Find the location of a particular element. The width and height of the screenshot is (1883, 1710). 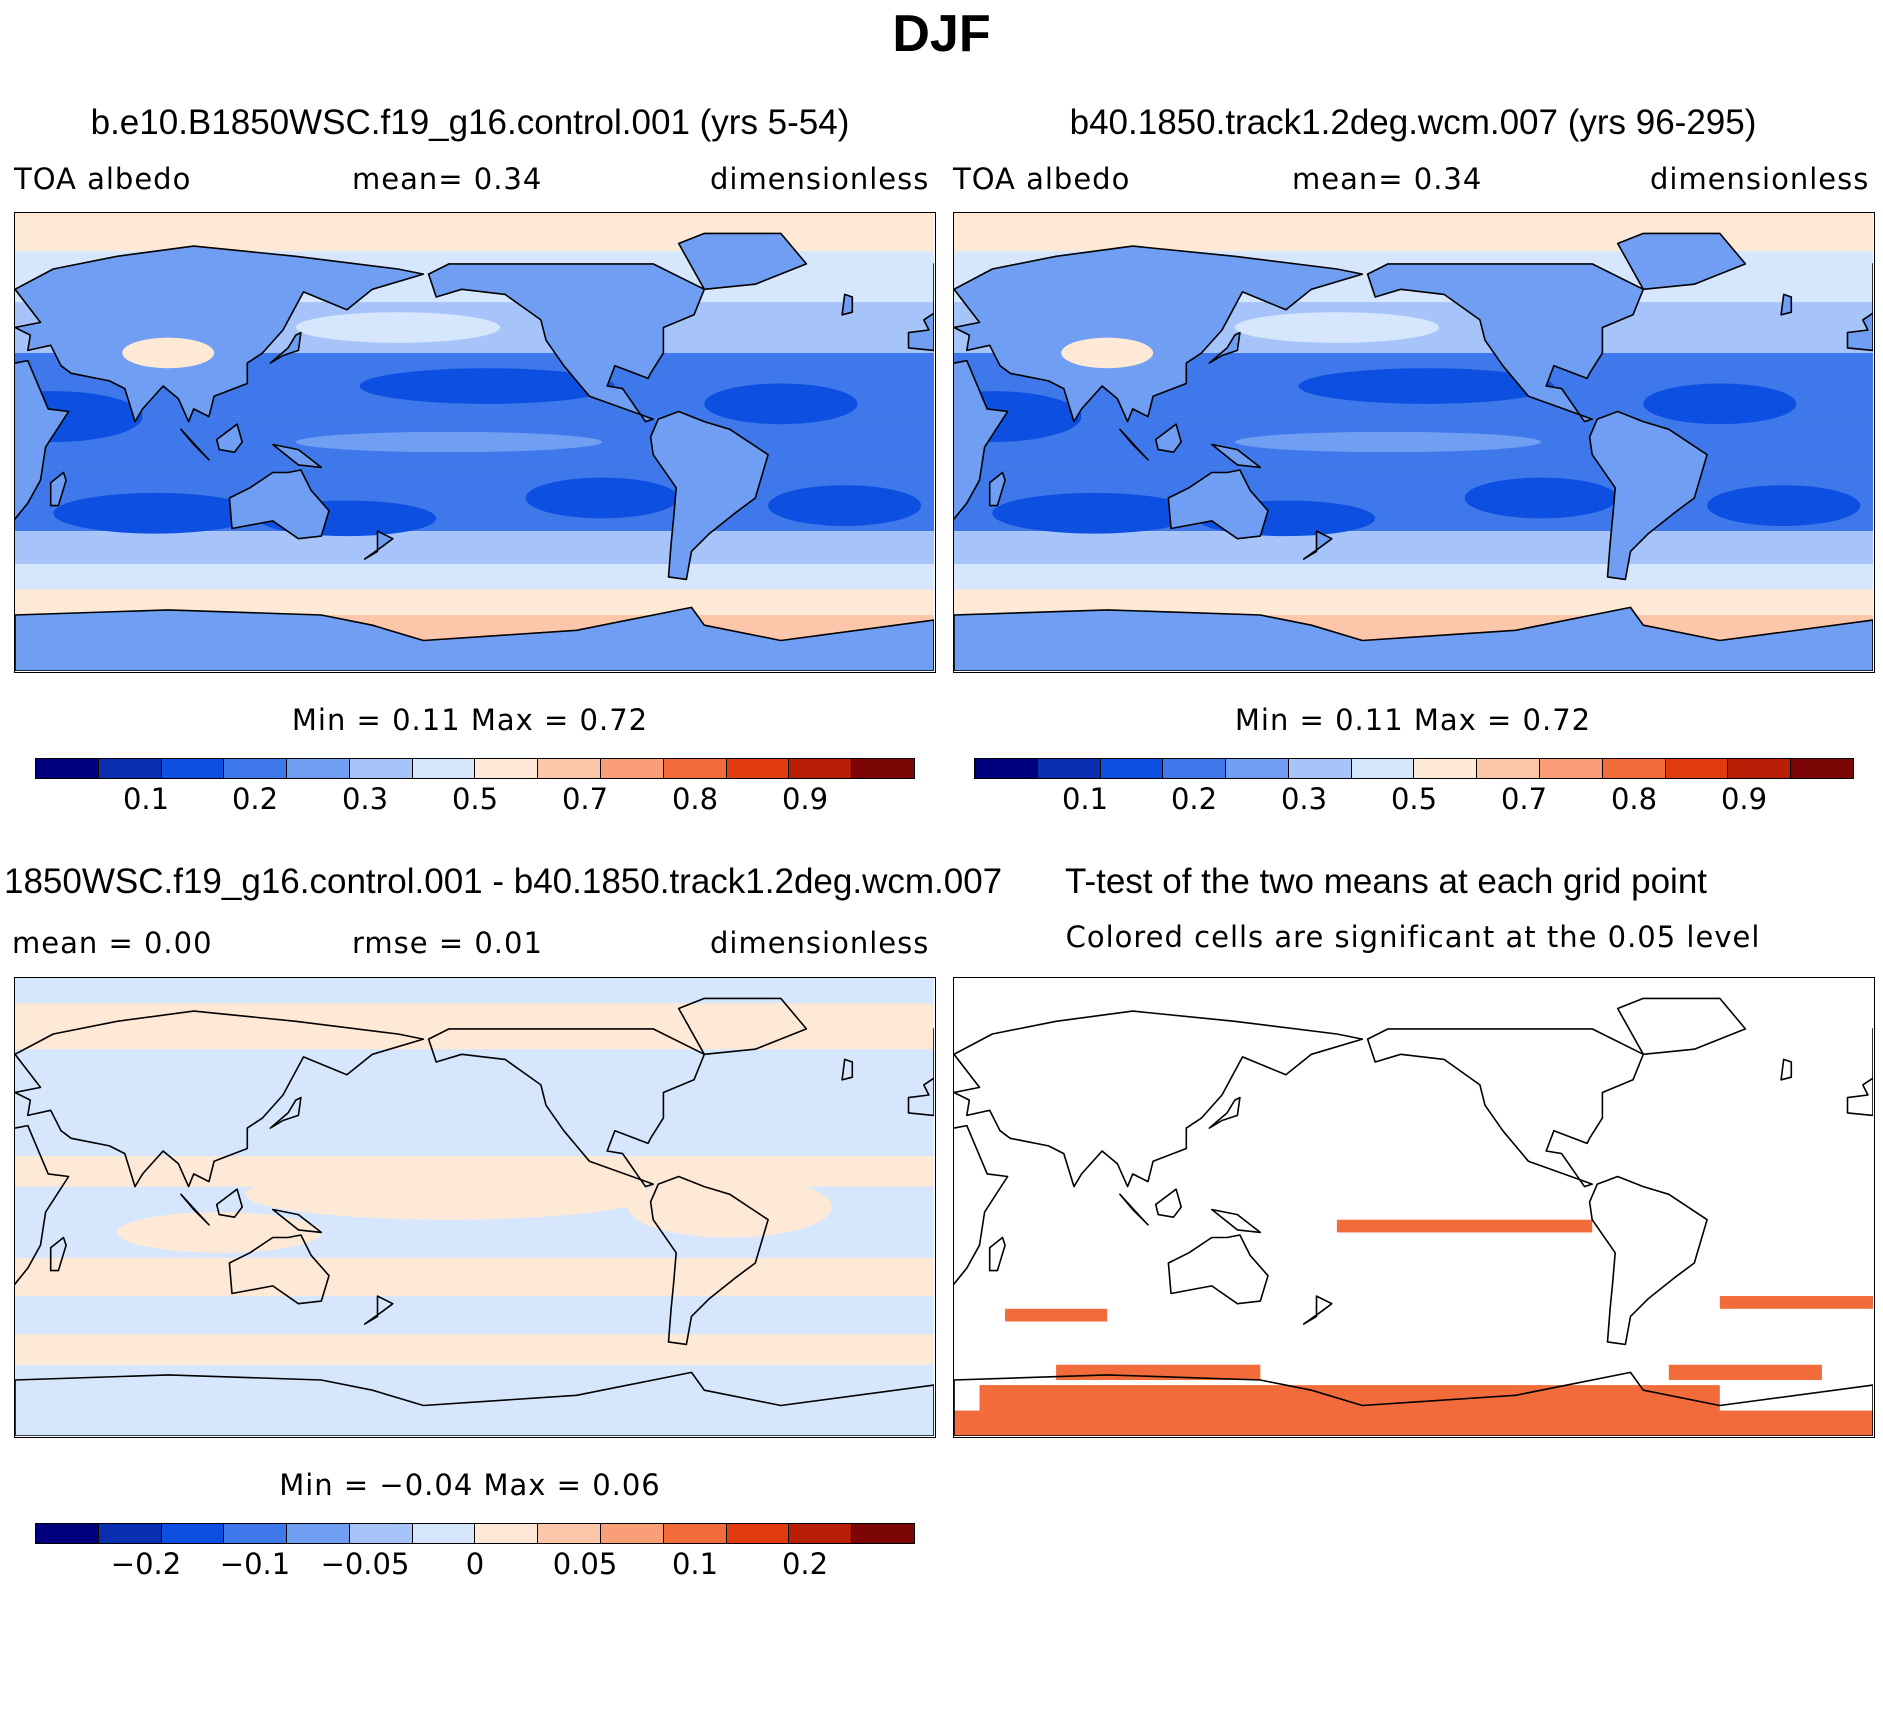

panel1-map is located at coordinates (475, 442).